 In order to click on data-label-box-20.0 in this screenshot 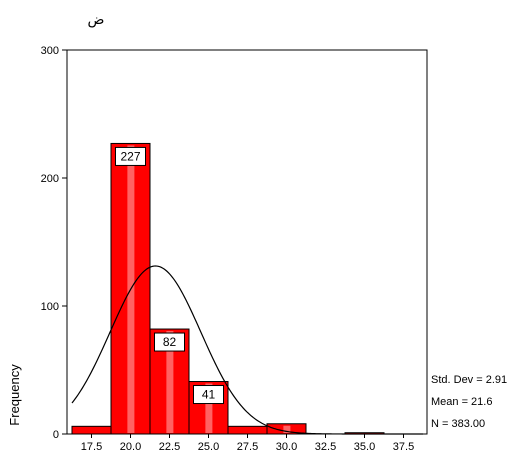, I will do `click(130, 156)`.